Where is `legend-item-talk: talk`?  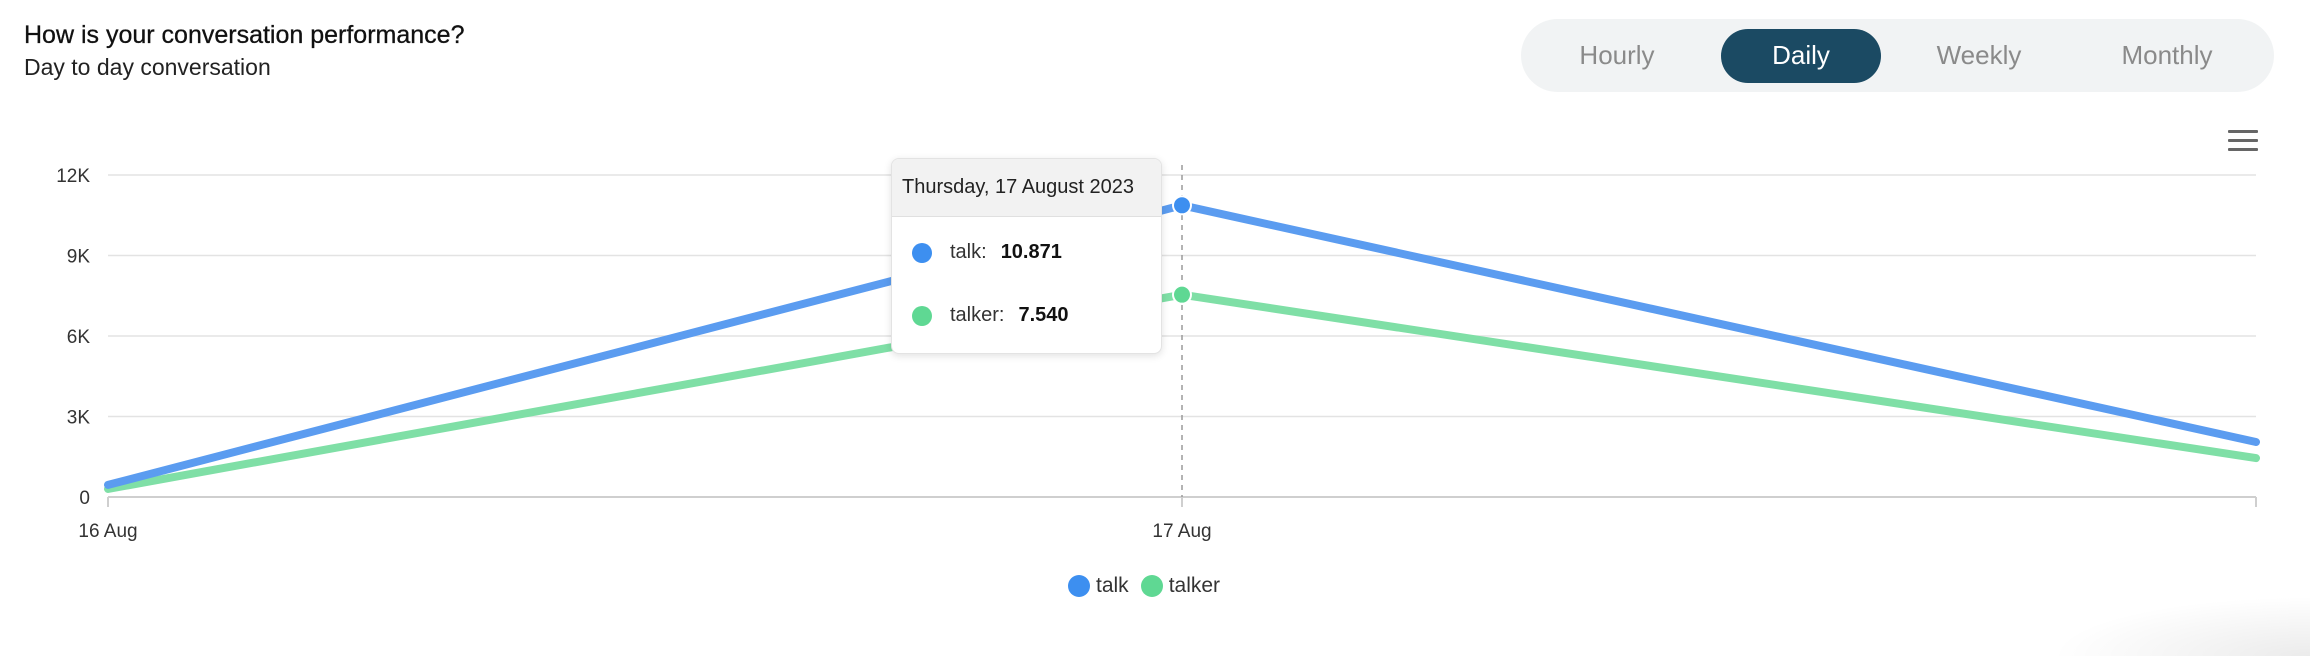 legend-item-talk: talk is located at coordinates (1098, 586).